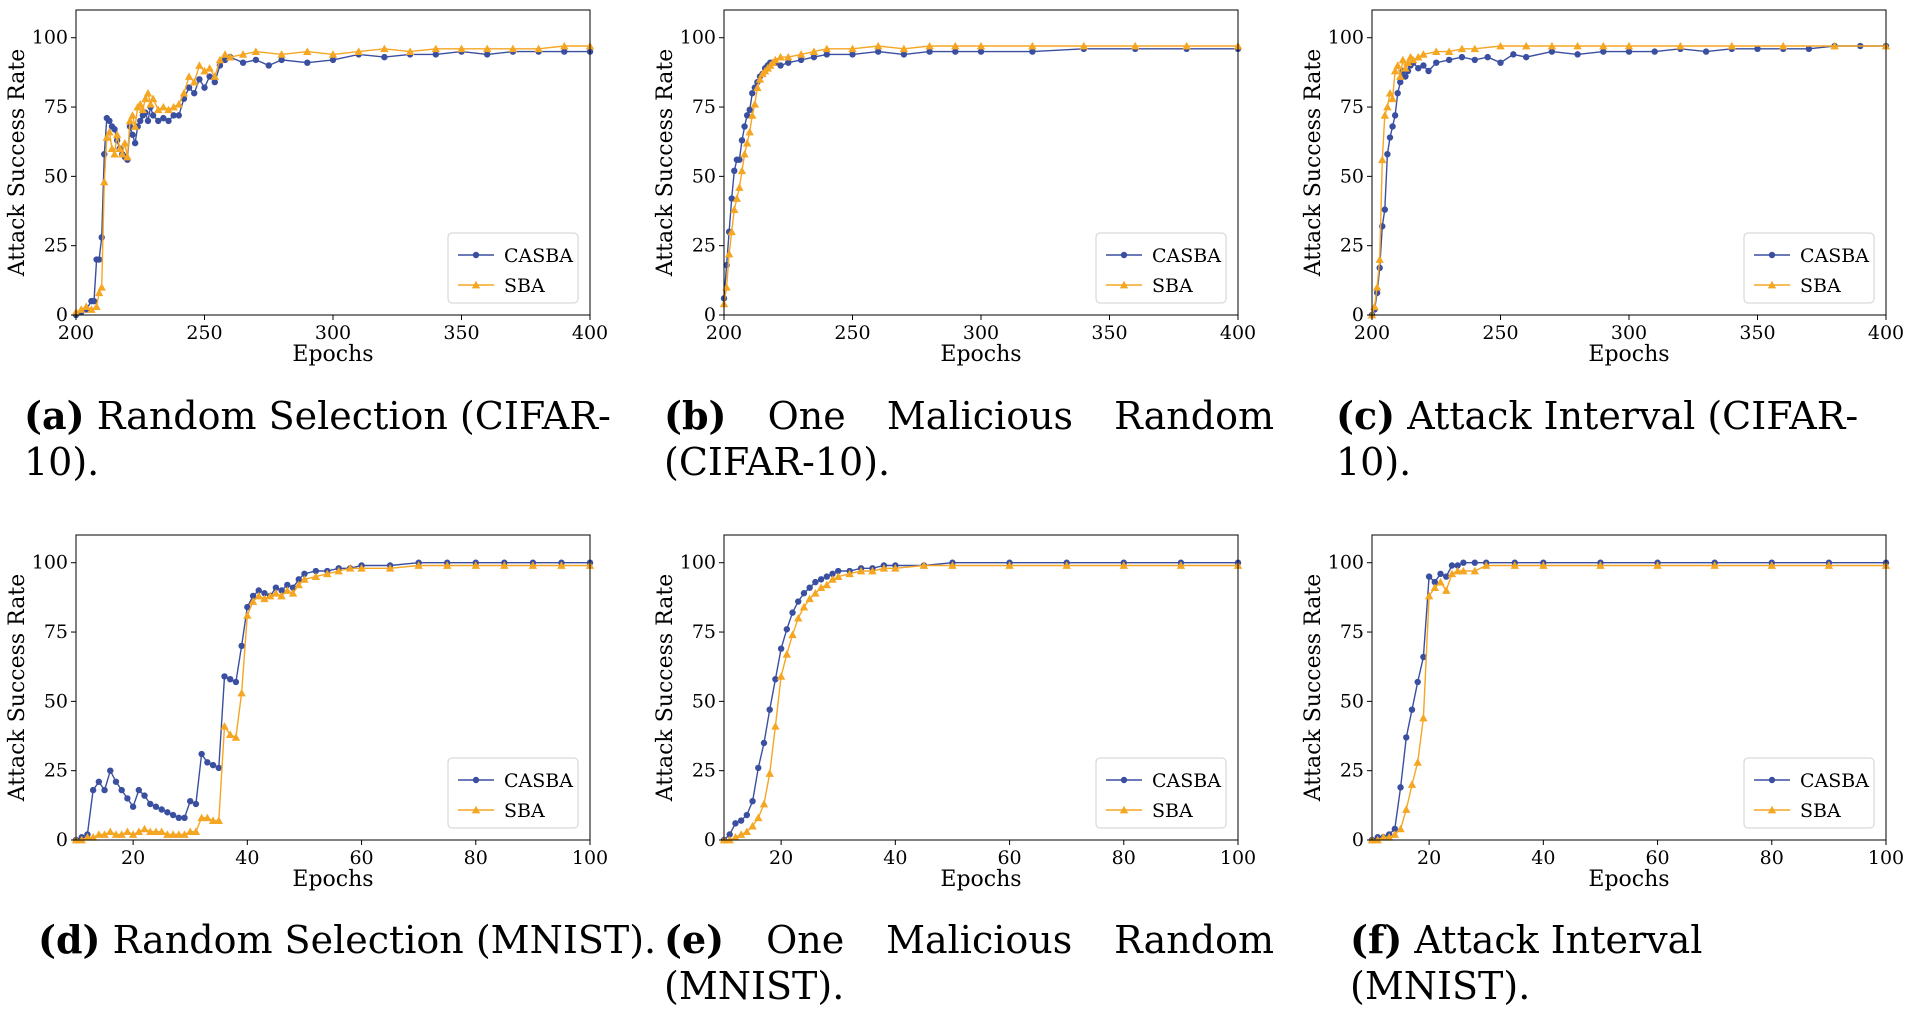 The height and width of the screenshot is (1020, 1905). What do you see at coordinates (69, 939) in the screenshot?
I see `caption-tag: (d)` at bounding box center [69, 939].